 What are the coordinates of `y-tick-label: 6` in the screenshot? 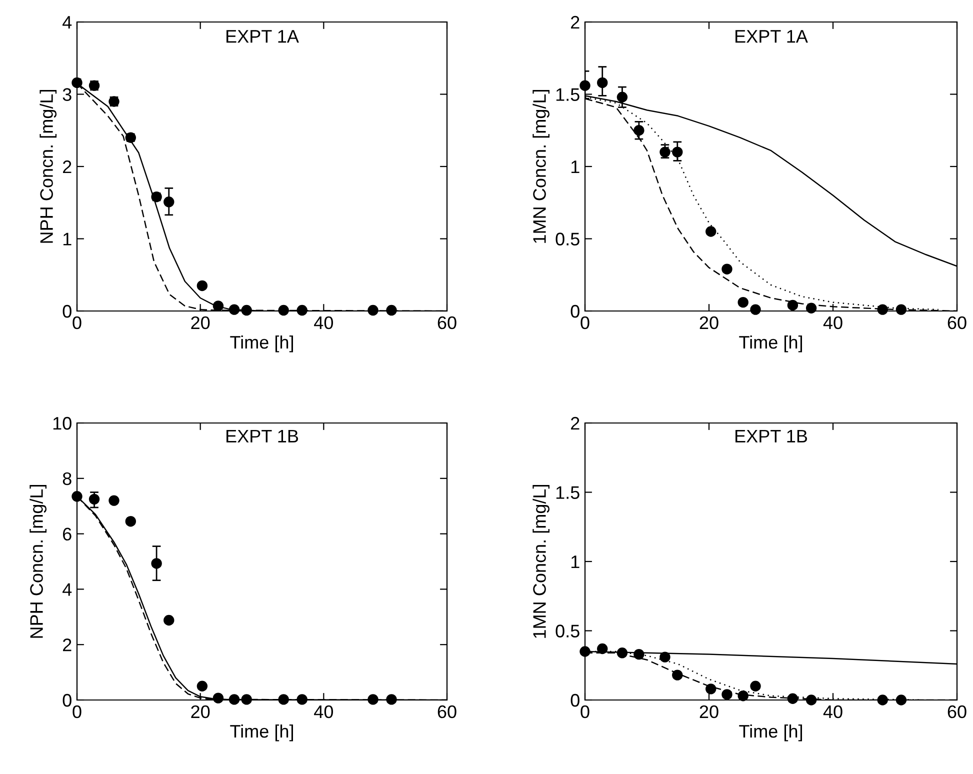 It's located at (67, 534).